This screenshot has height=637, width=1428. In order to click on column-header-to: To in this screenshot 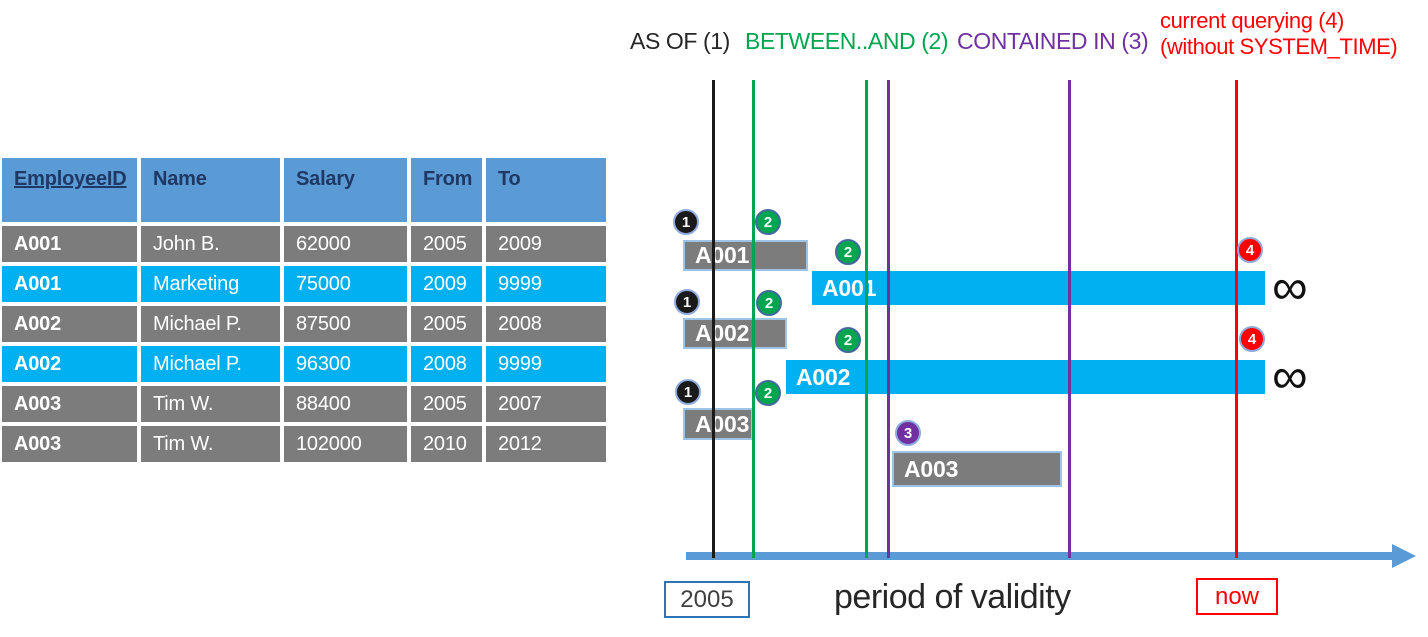, I will do `click(546, 190)`.